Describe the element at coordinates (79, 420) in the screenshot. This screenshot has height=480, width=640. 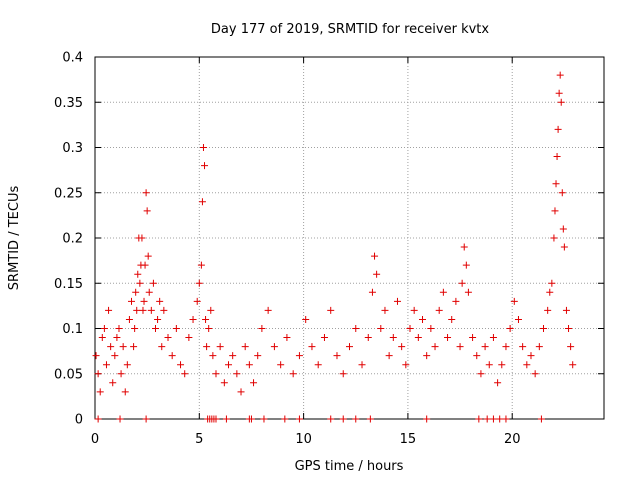
I see `y-tick-label: 0` at that location.